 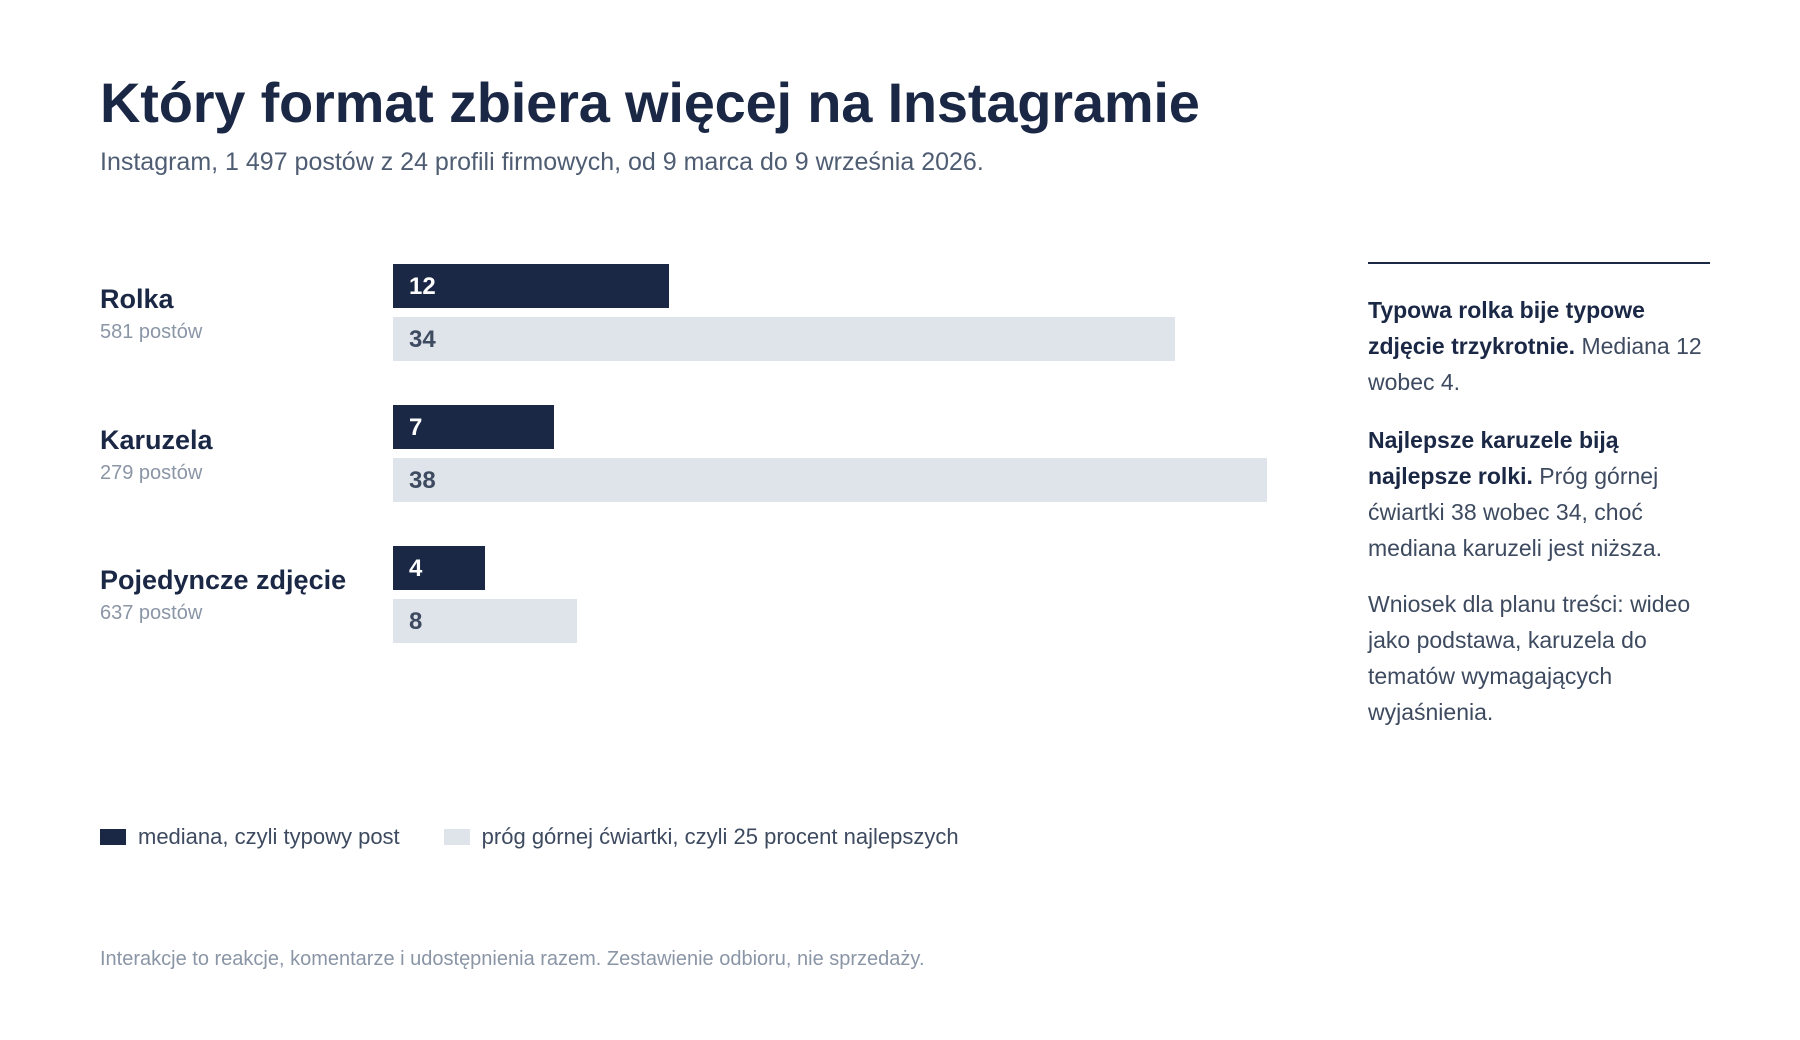 I want to click on category-name: Pojedyncze zdjęcie, so click(x=223, y=580).